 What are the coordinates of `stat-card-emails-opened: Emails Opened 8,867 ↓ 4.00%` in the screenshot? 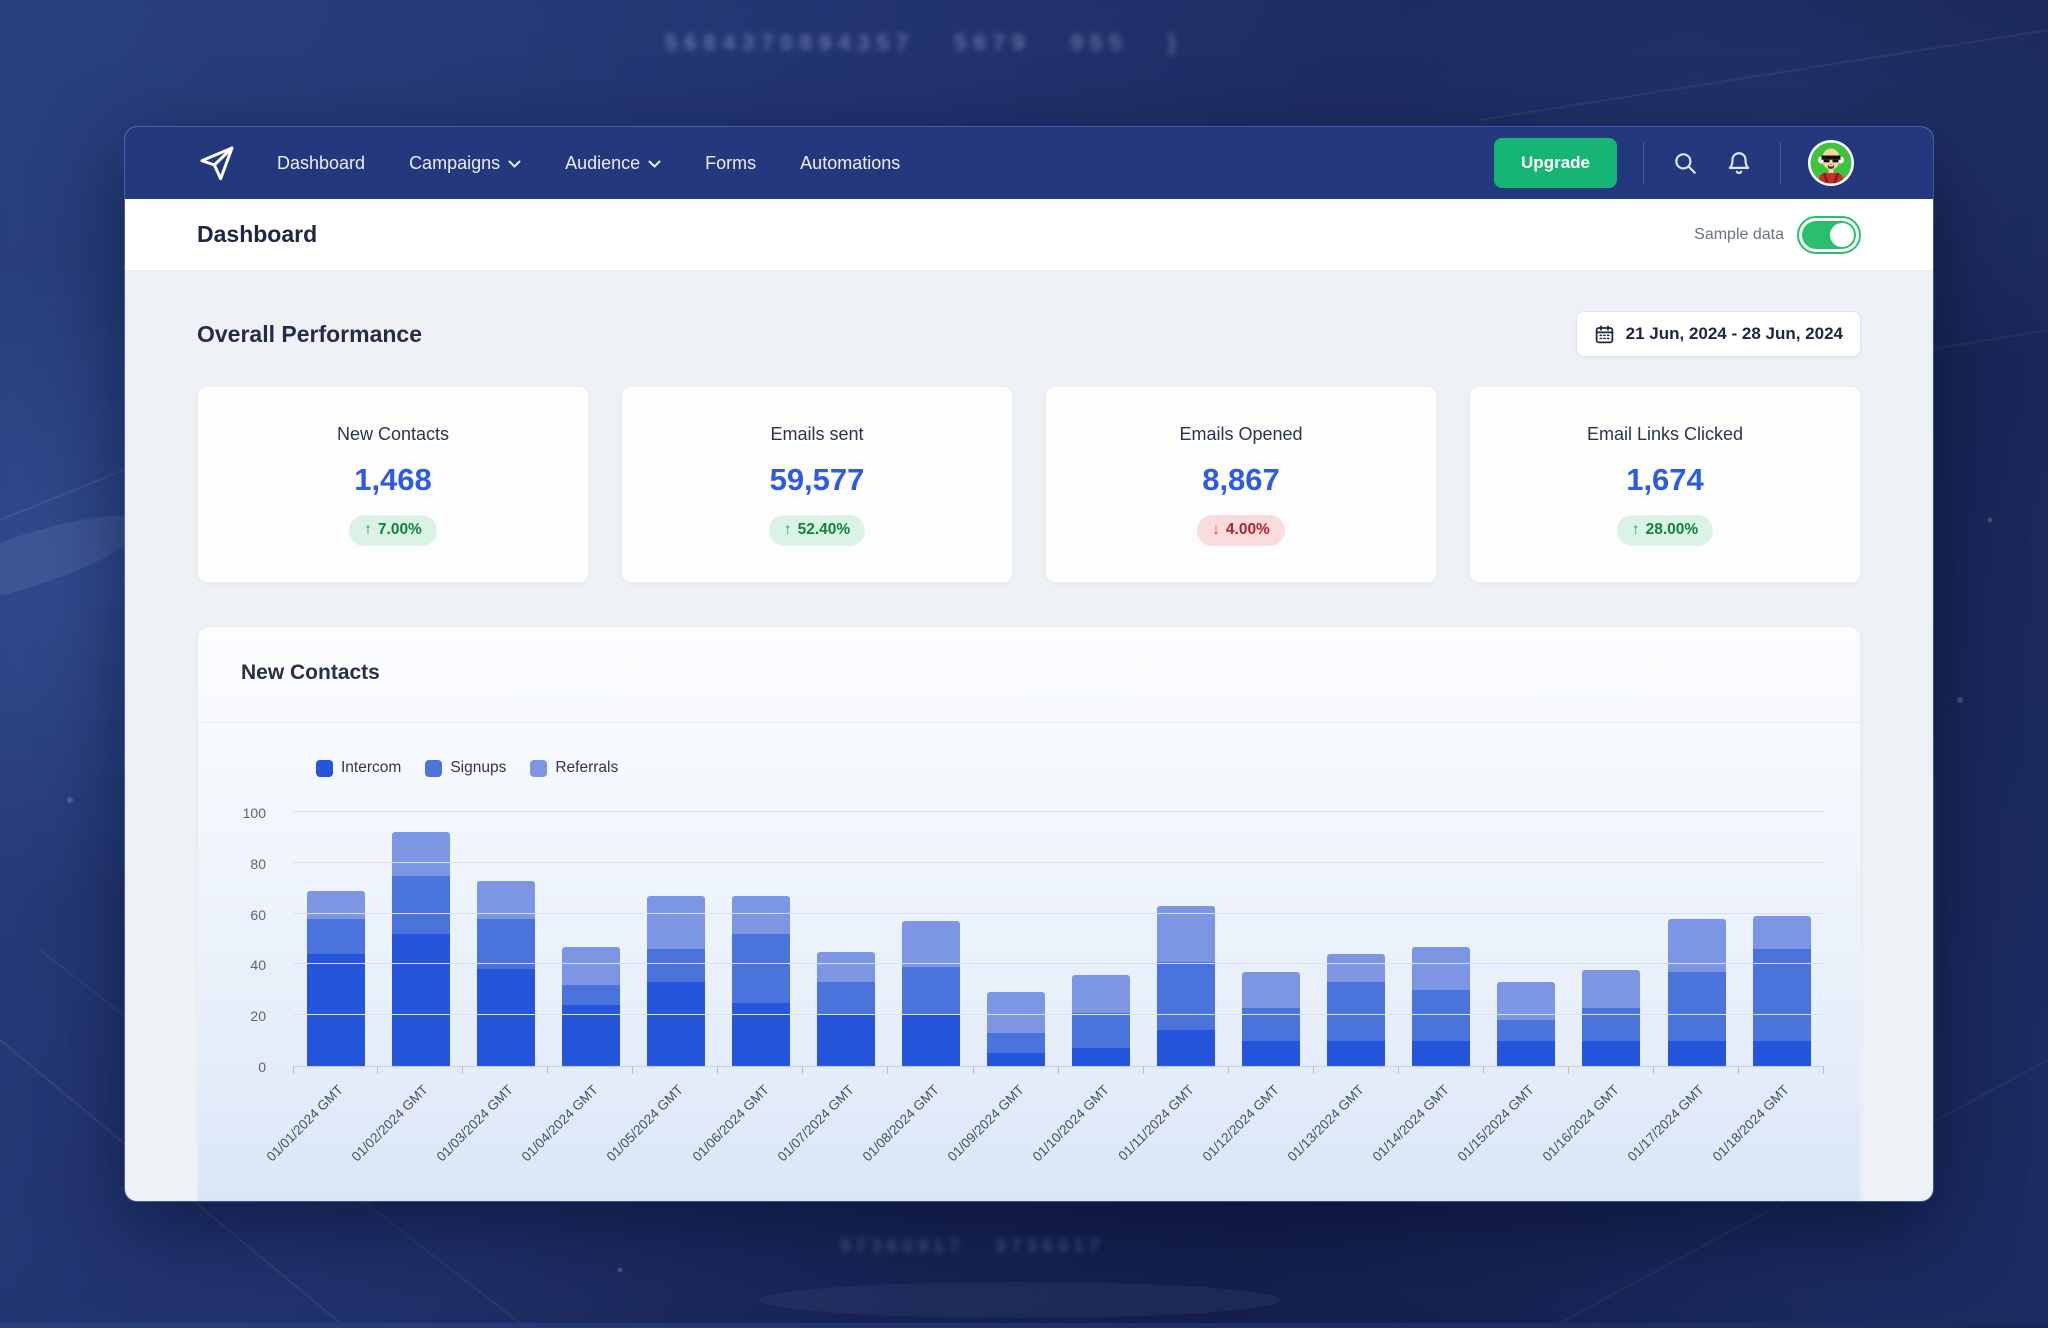 It's located at (1241, 484).